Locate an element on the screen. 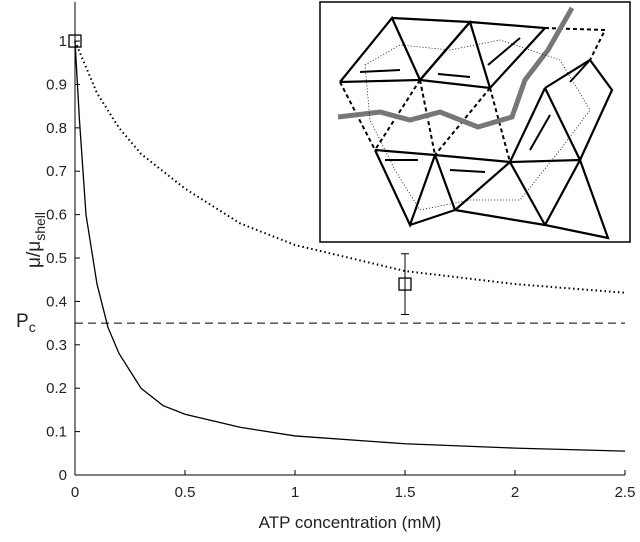 The height and width of the screenshot is (542, 640). threshold-label: Pc is located at coordinates (26, 323).